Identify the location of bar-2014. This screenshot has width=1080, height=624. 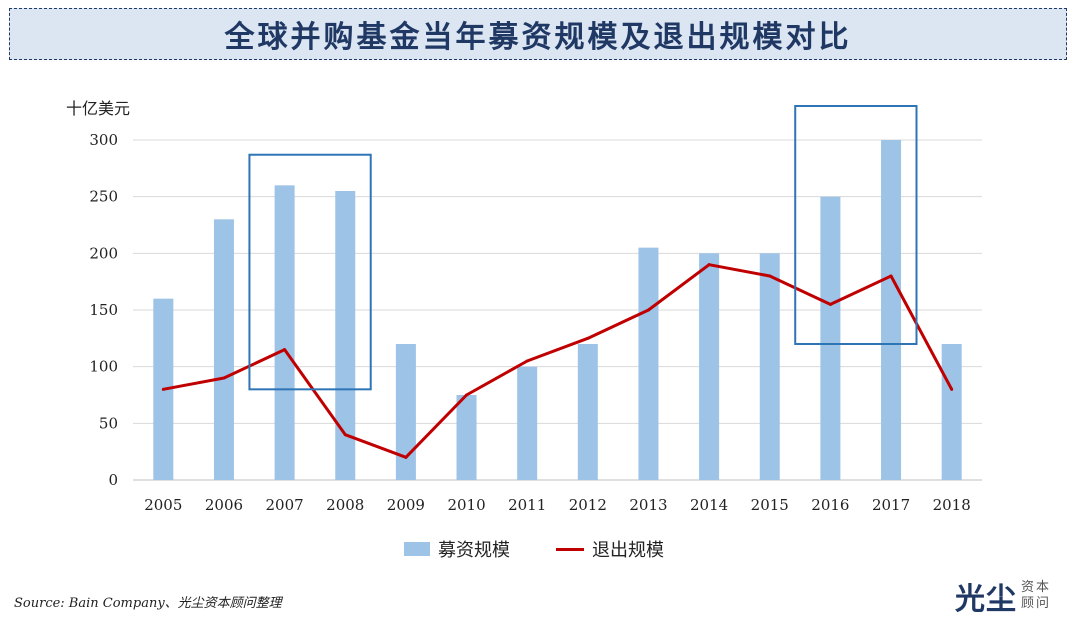
(709, 366).